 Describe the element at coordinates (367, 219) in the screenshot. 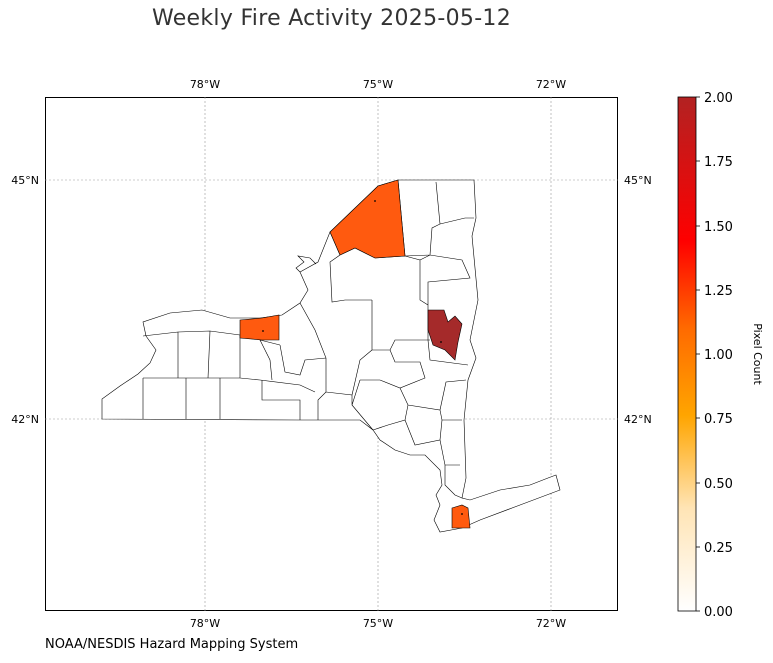

I see `county-st-lawrence` at that location.